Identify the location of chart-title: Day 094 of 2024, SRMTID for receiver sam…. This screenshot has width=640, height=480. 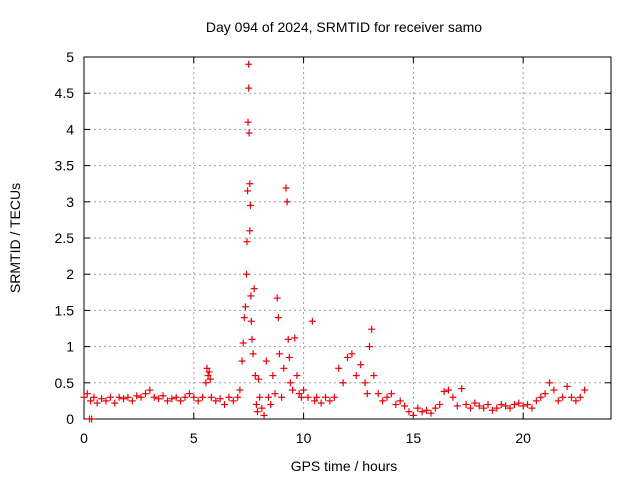
(344, 27).